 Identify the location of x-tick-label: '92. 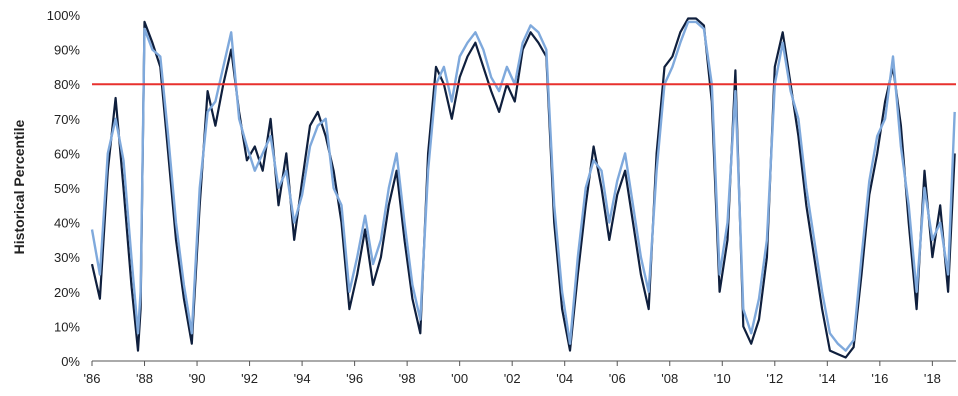
(249, 378).